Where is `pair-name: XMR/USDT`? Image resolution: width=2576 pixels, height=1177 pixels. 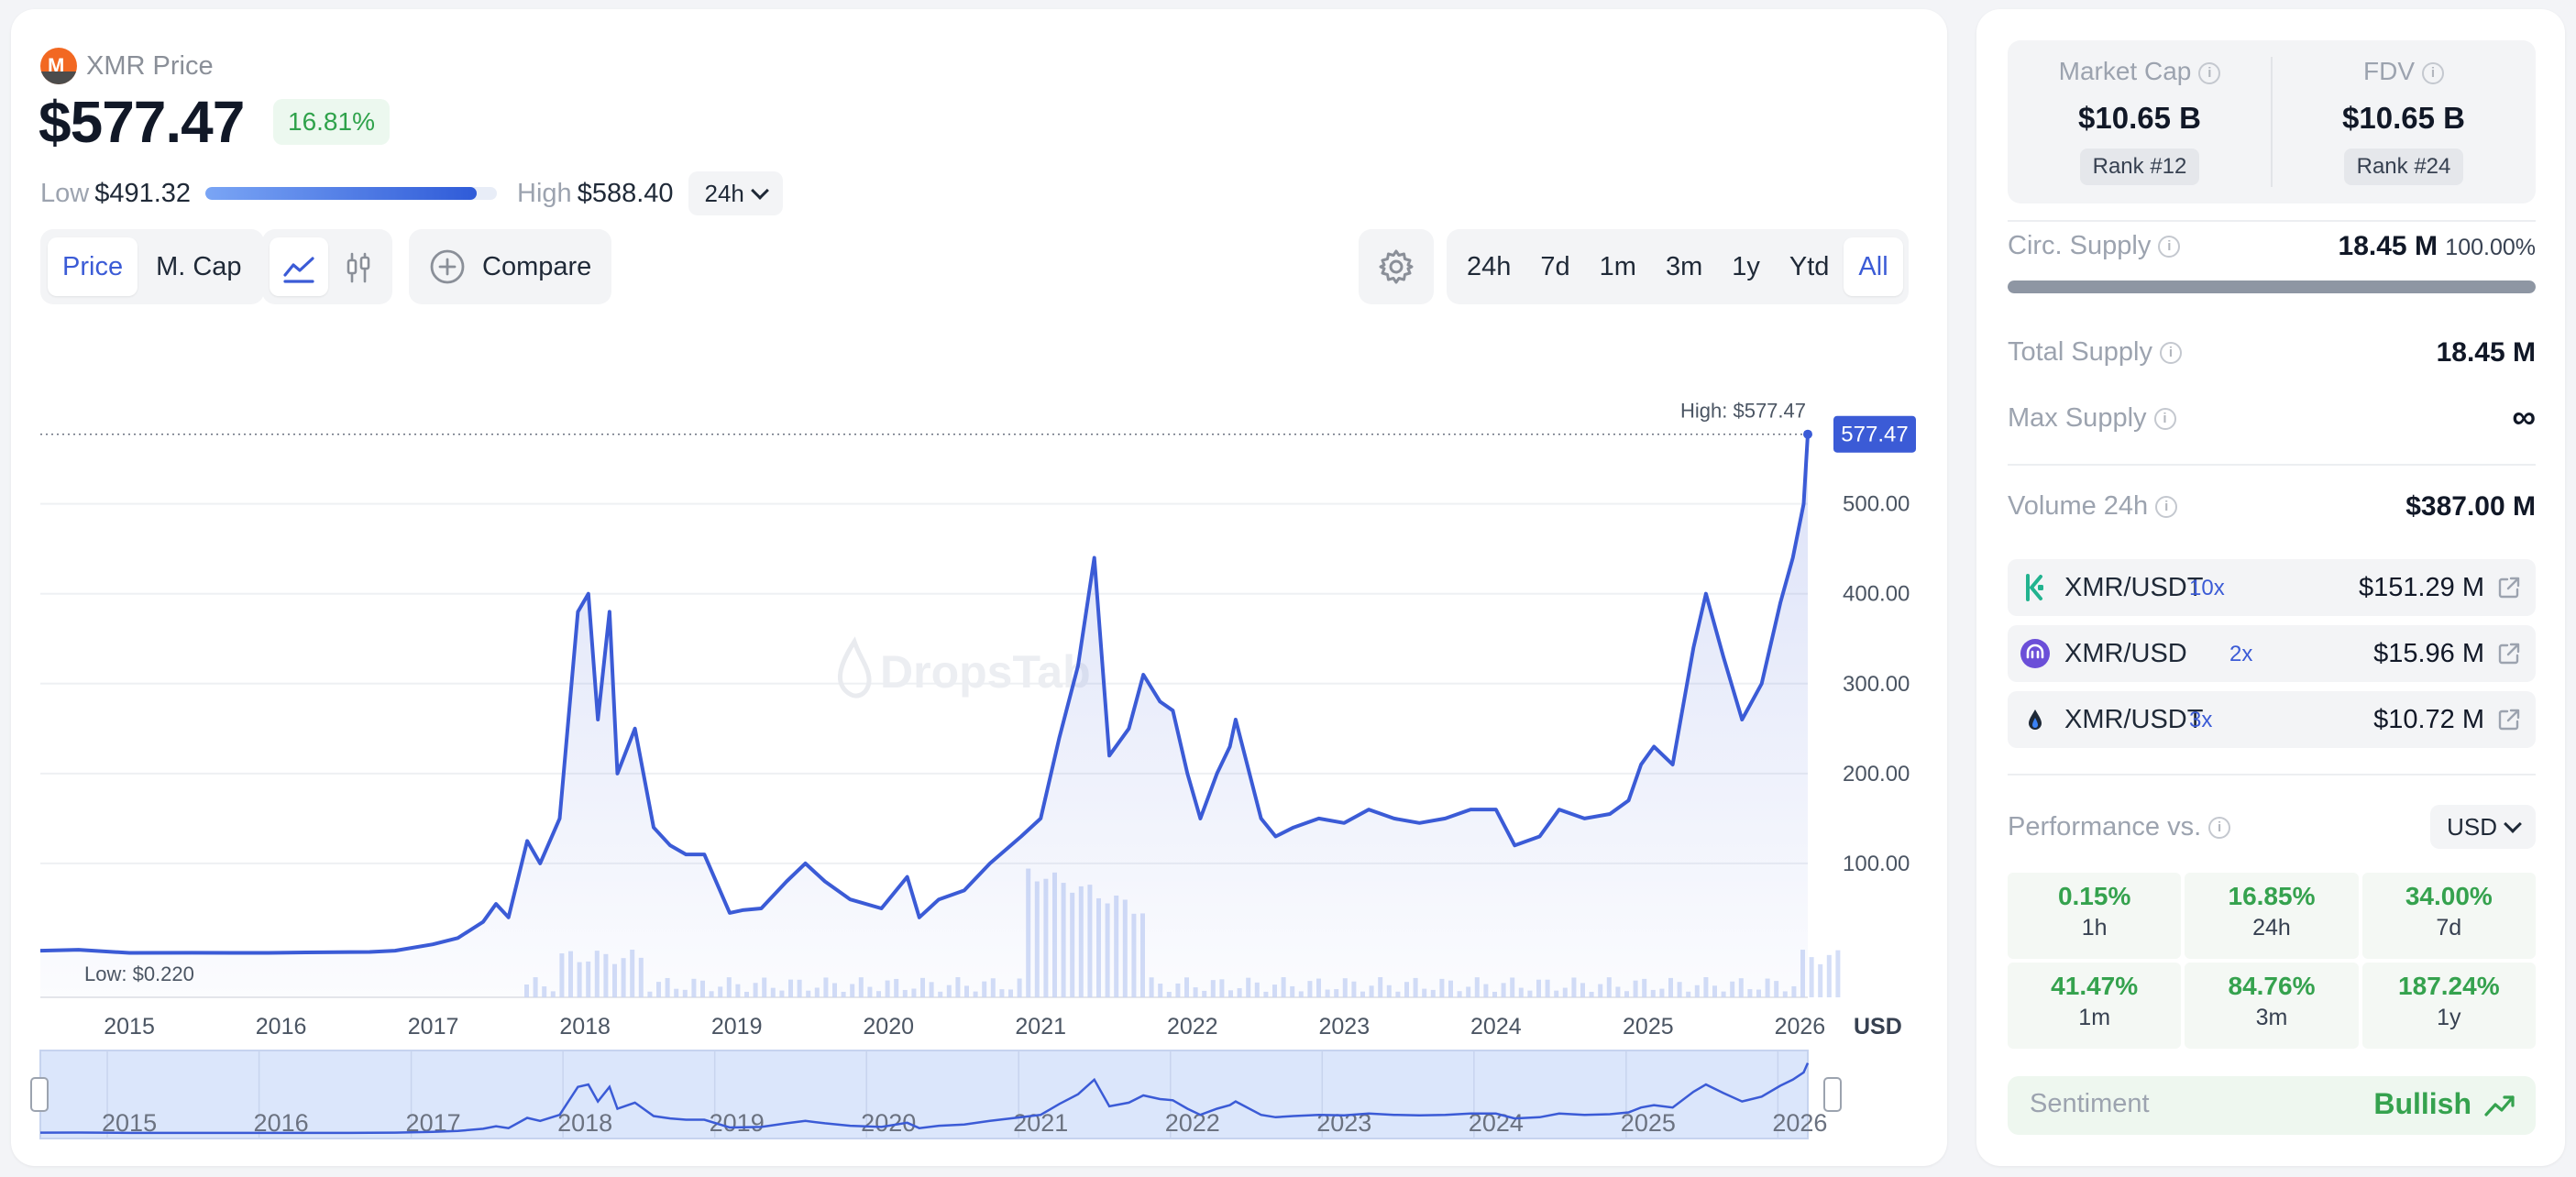
pair-name: XMR/USDT is located at coordinates (2134, 587).